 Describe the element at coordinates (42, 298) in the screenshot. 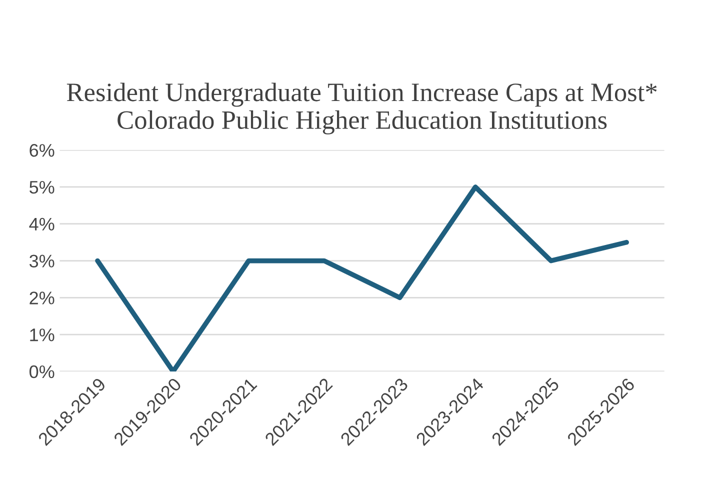

I see `y-tick-label: 2%` at that location.